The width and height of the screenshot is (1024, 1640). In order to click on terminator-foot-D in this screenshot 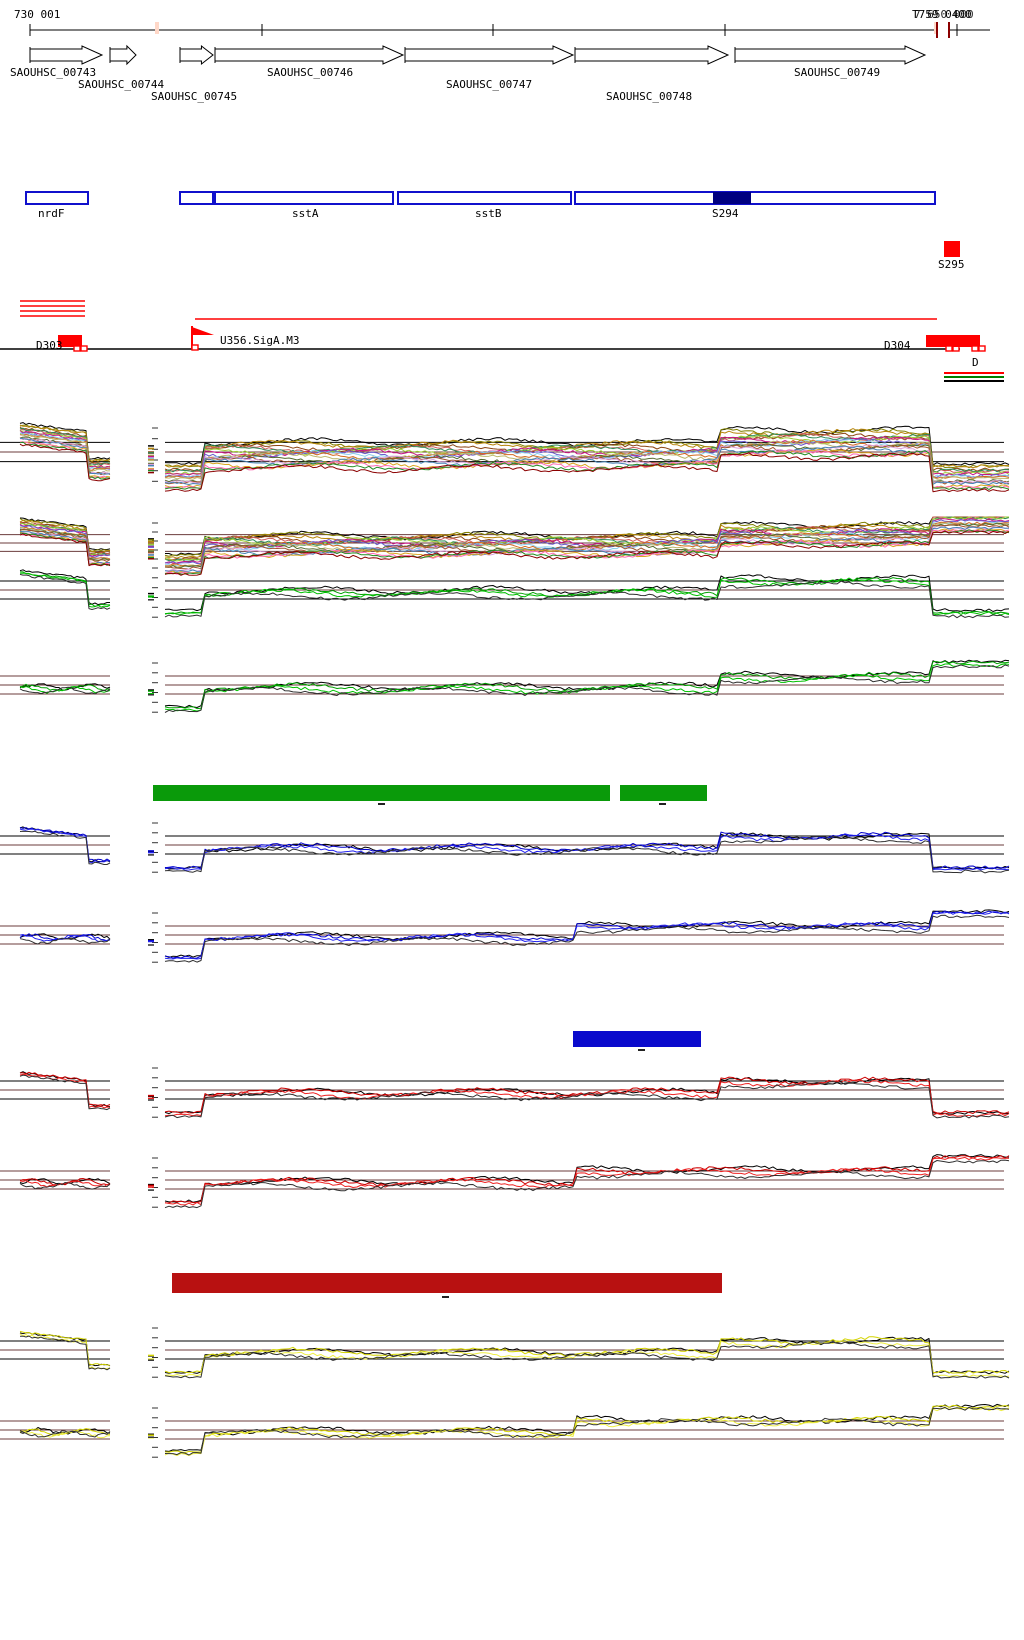, I will do `click(975, 348)`.